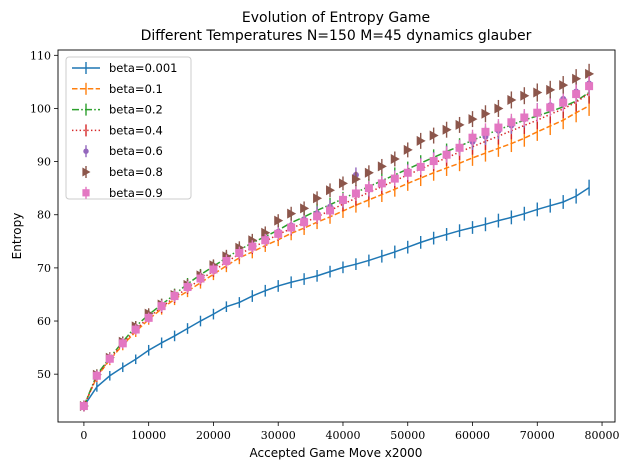 The image size is (628, 470). What do you see at coordinates (143, 68) in the screenshot?
I see `legend-entry-beta-0-001-label: beta=0.001` at bounding box center [143, 68].